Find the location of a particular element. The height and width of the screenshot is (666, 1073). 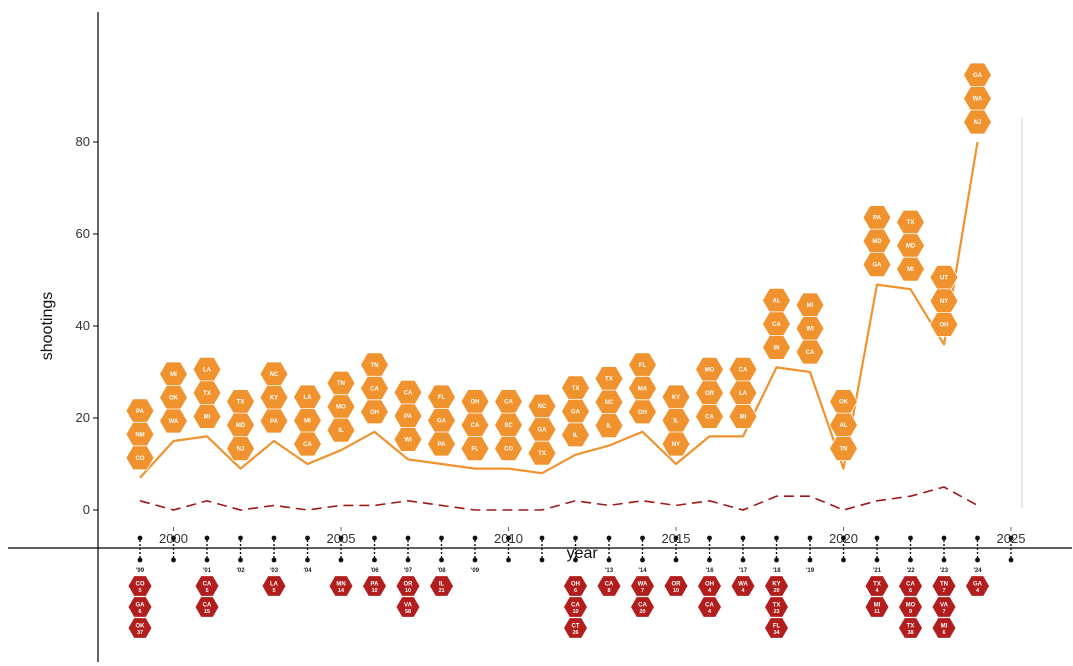

state-badge: CO is located at coordinates (508, 449).